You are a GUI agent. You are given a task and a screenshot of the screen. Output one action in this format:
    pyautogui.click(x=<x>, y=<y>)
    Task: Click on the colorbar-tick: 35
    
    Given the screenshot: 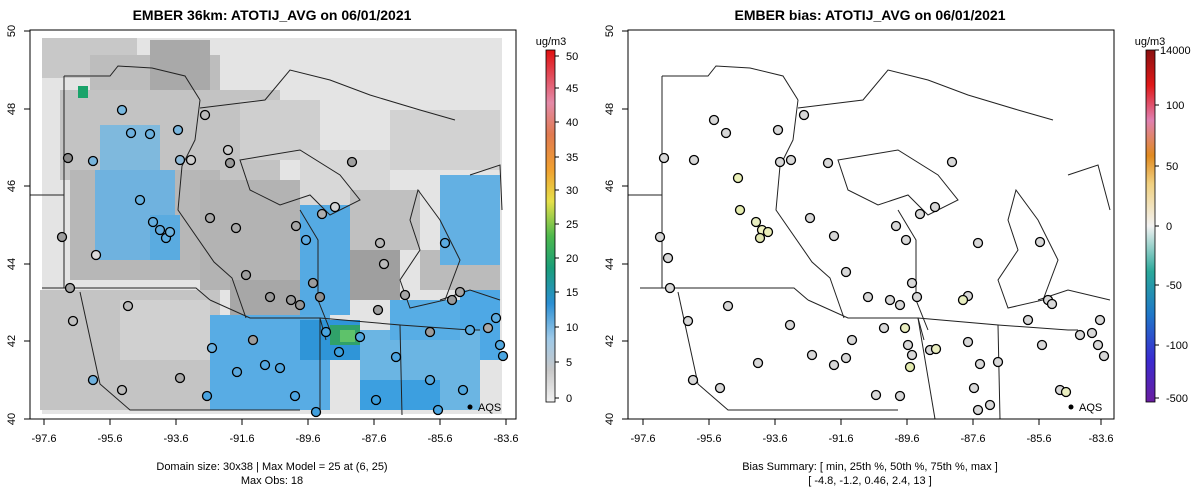 What is the action you would take?
    pyautogui.click(x=572, y=158)
    